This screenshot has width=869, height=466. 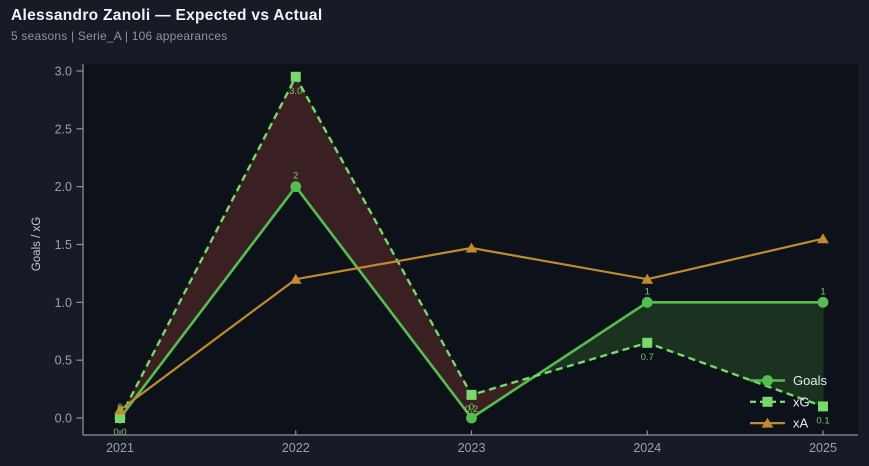 What do you see at coordinates (63, 361) in the screenshot?
I see `y-tick-label: 0.5` at bounding box center [63, 361].